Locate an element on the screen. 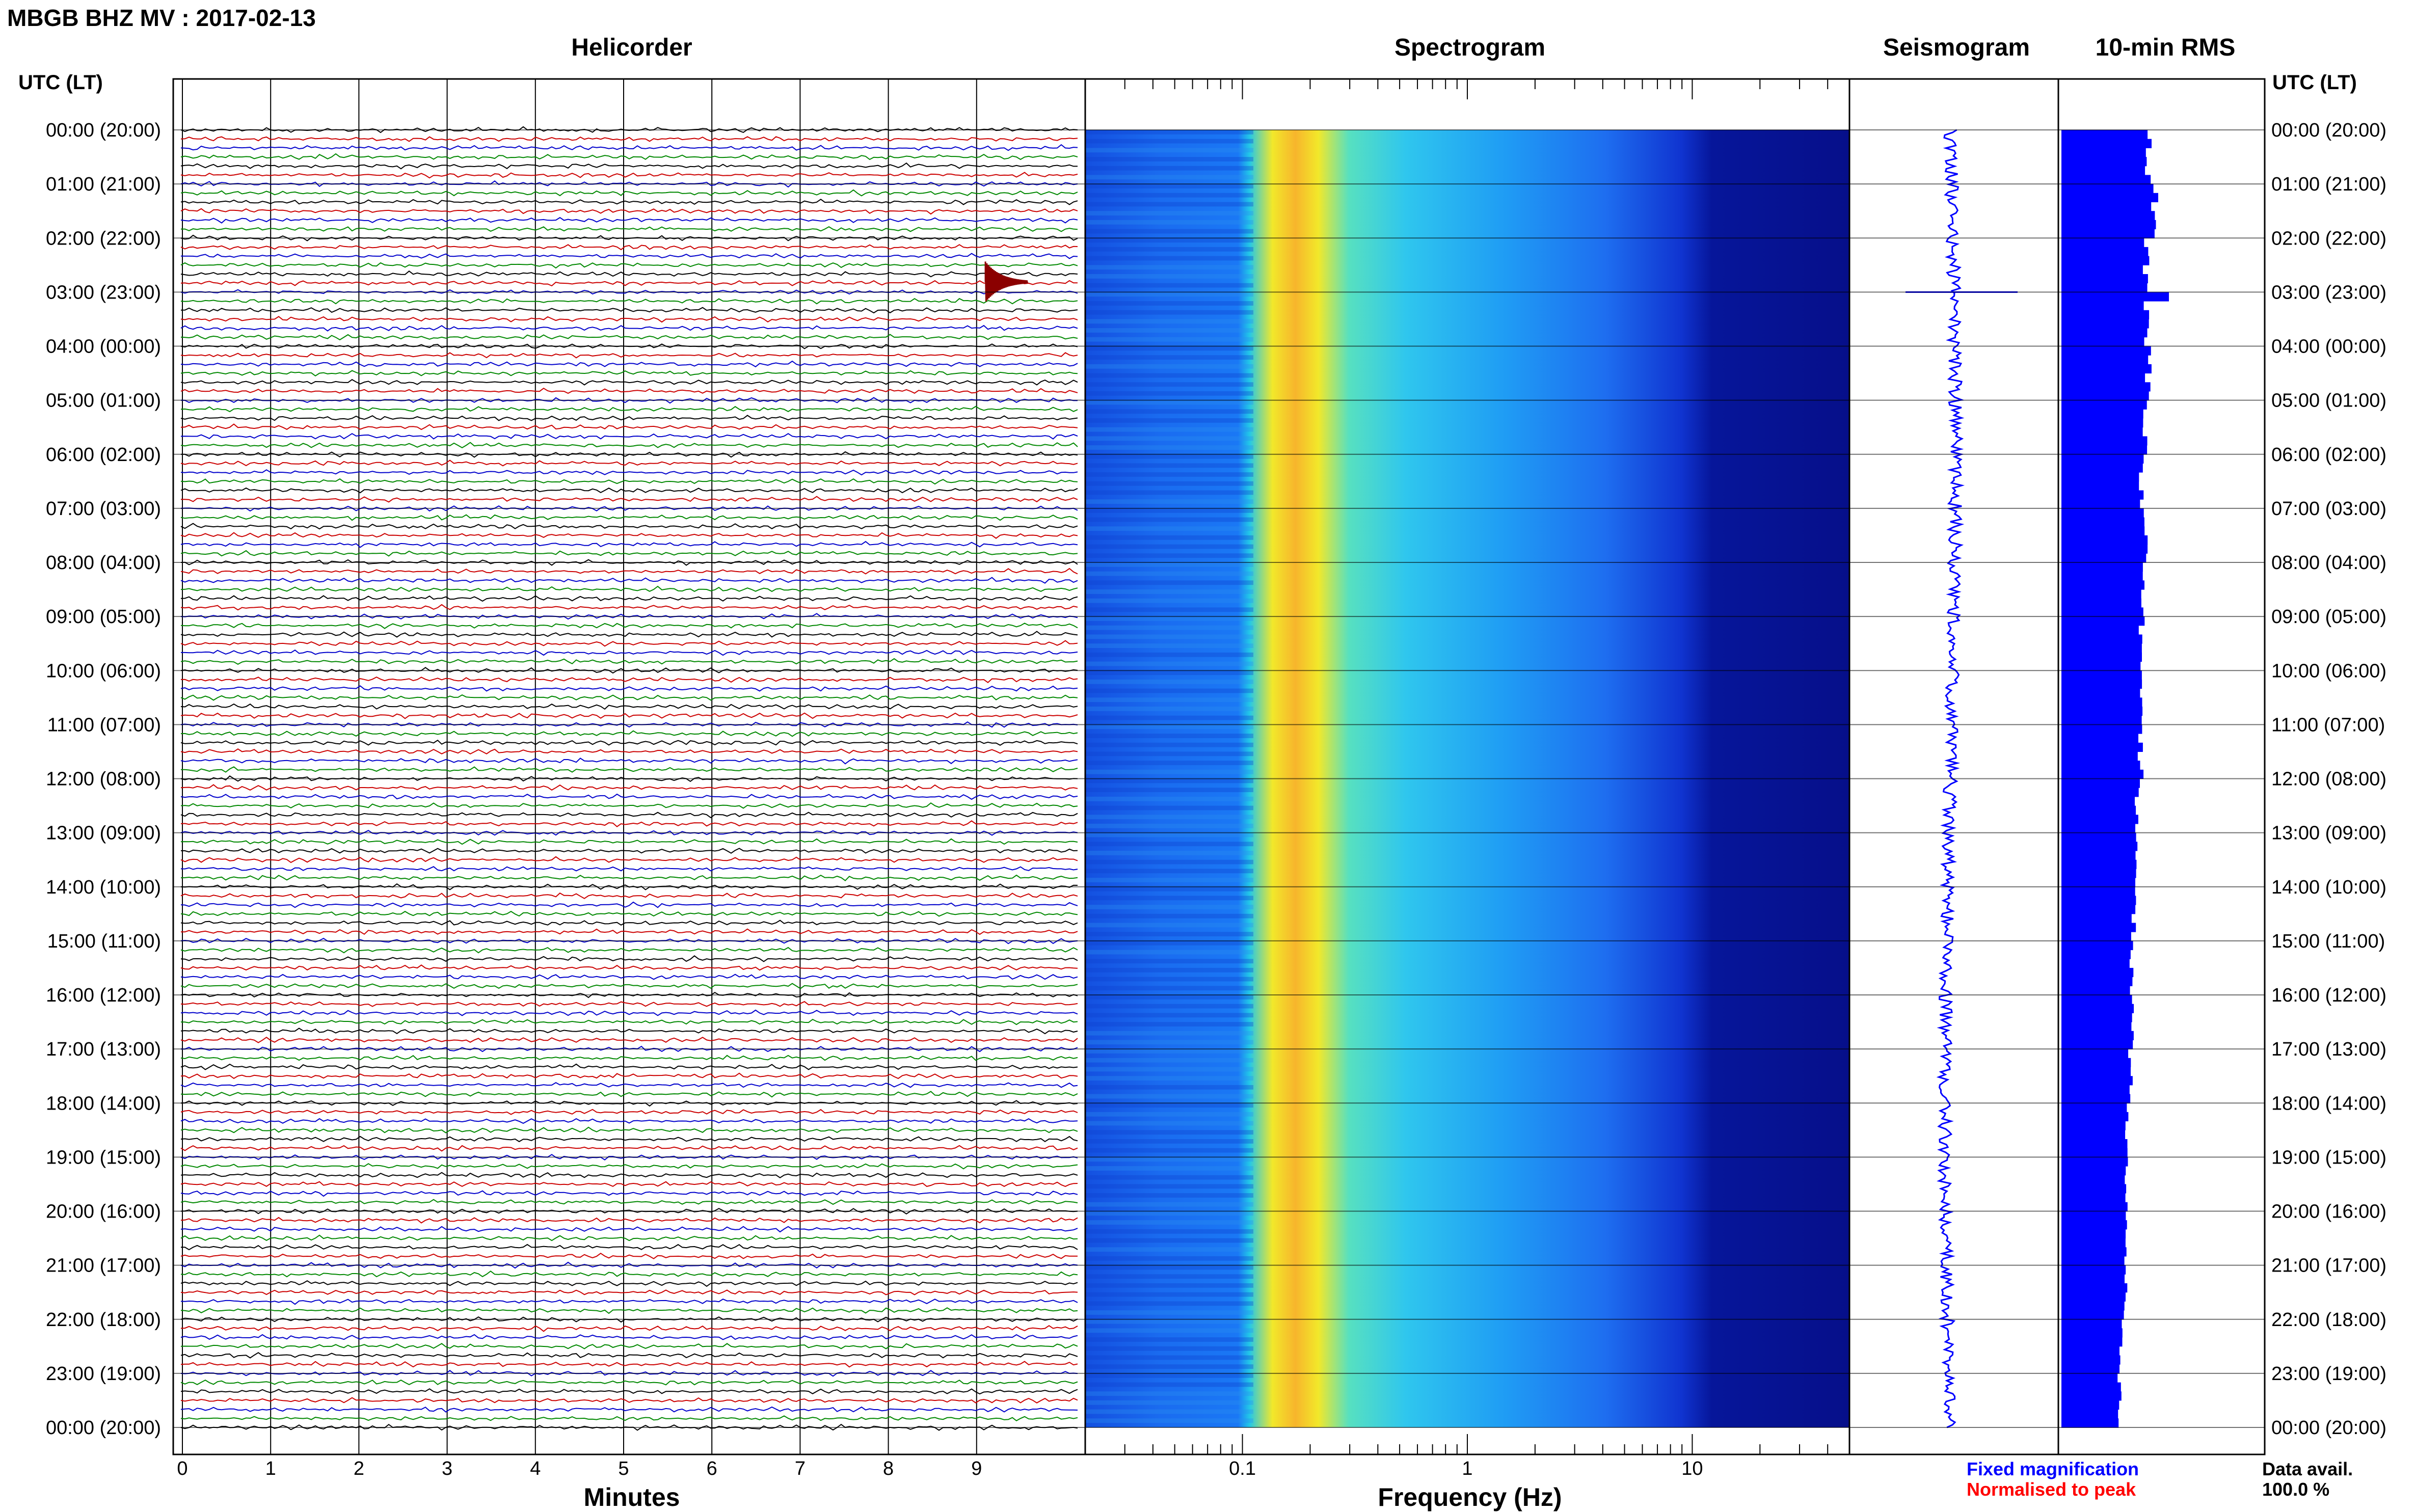  time-label-right: 09:00 (05:00) is located at coordinates (2328, 617).